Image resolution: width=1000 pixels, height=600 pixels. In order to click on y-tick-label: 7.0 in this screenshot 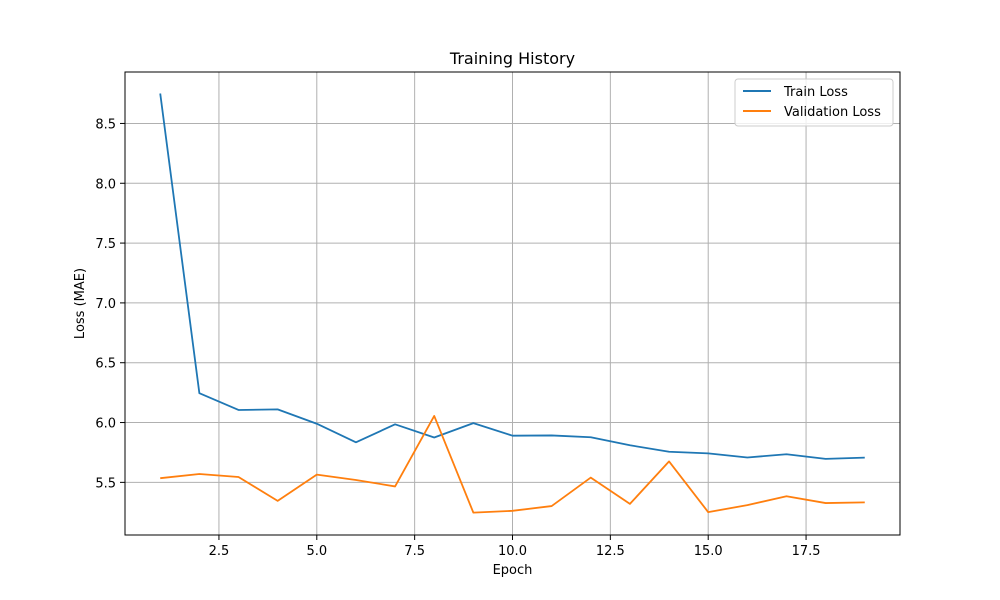, I will do `click(105, 304)`.